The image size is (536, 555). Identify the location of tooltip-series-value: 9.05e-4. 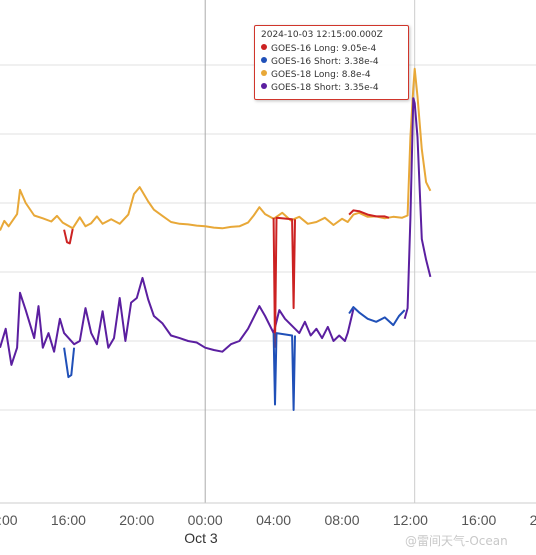
(359, 49).